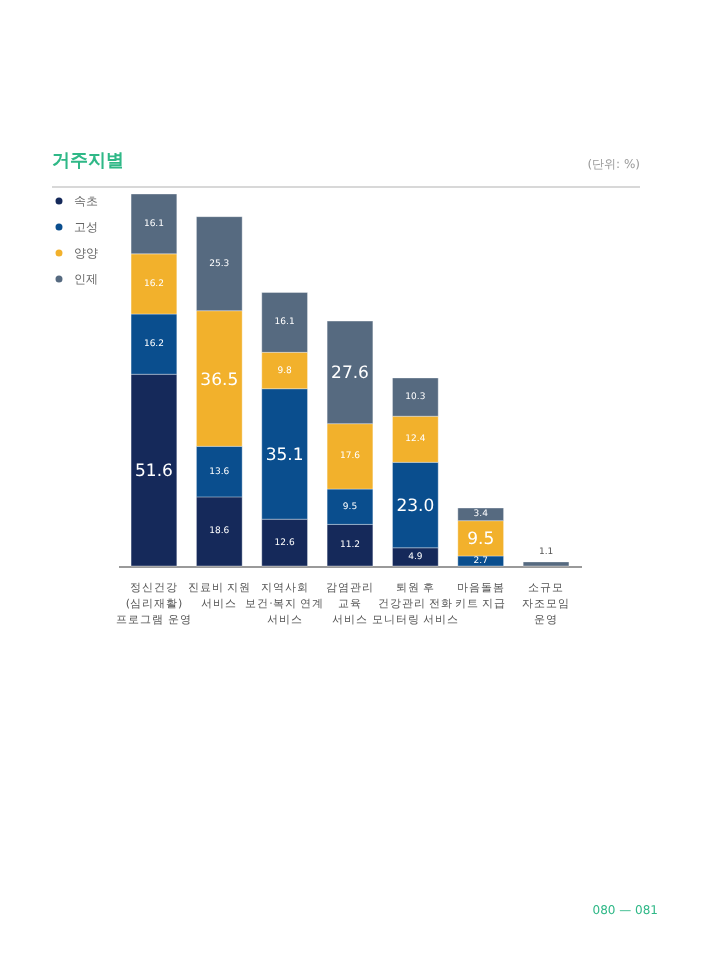 This screenshot has width=702, height=960. Describe the element at coordinates (284, 455) in the screenshot. I see `data-label: 35.1` at that location.